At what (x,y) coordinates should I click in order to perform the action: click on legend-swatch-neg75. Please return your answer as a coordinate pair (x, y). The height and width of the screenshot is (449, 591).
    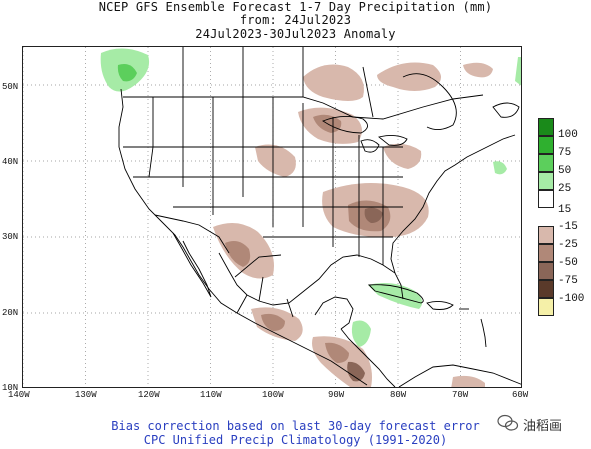
    Looking at the image, I should click on (546, 289).